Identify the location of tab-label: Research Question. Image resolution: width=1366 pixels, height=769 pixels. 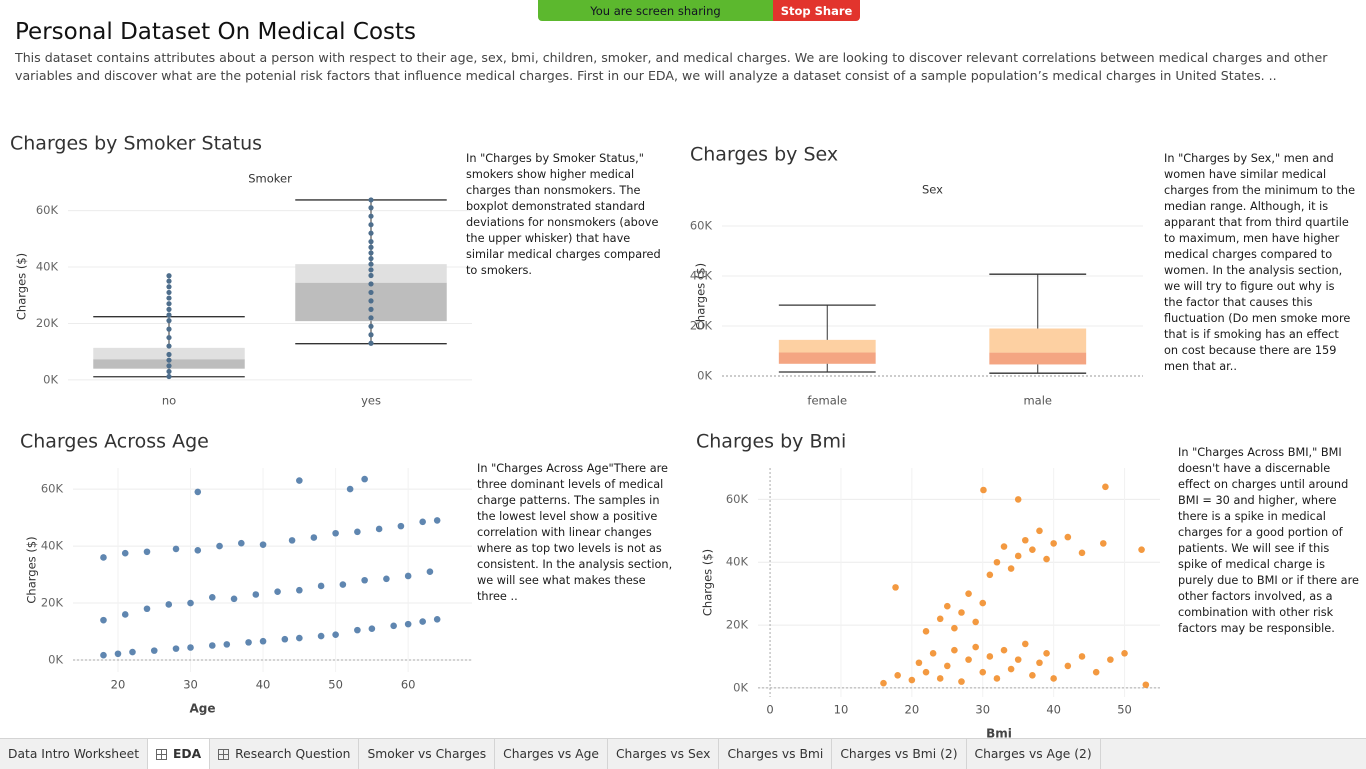
(293, 754).